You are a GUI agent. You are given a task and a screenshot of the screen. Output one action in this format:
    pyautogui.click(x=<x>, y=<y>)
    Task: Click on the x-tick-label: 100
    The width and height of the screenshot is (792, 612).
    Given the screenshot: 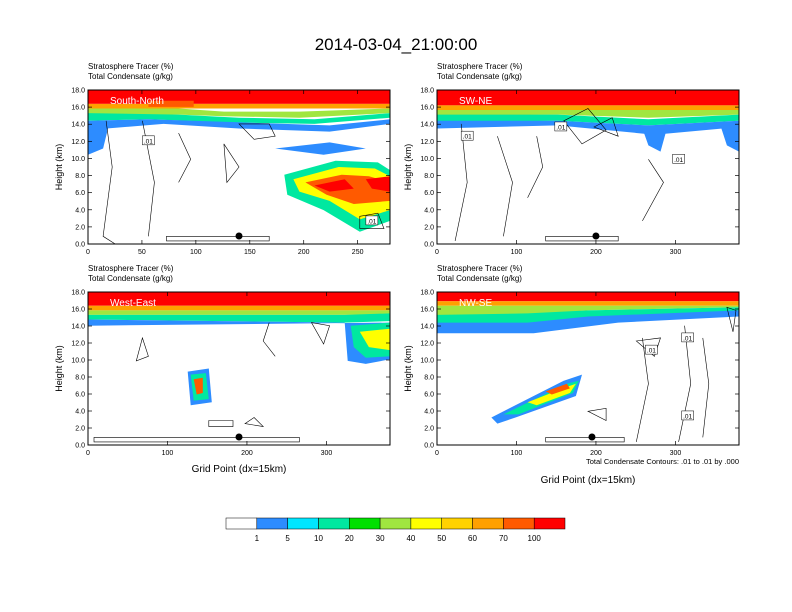 What is the action you would take?
    pyautogui.click(x=517, y=252)
    